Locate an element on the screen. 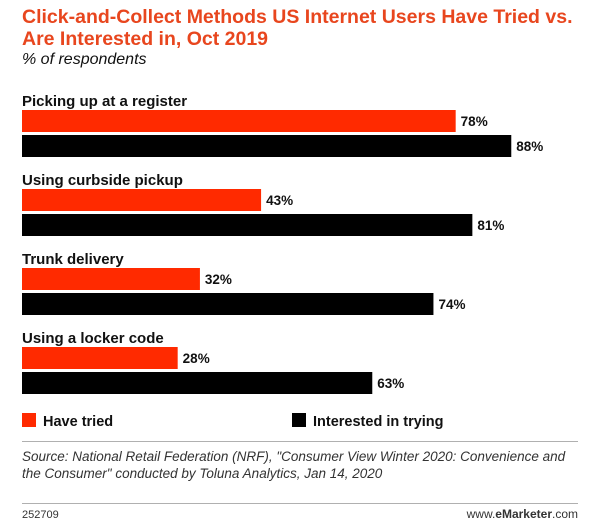  brand-prefix: www. is located at coordinates (481, 514).